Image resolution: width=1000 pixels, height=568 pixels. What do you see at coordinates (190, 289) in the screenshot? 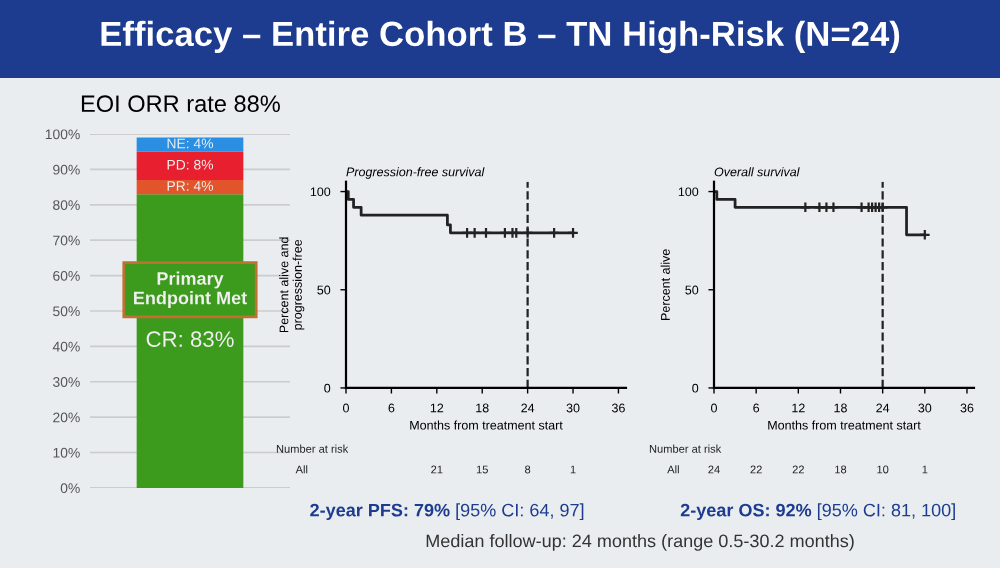
I see `annotation: Primary Endpoint Met` at bounding box center [190, 289].